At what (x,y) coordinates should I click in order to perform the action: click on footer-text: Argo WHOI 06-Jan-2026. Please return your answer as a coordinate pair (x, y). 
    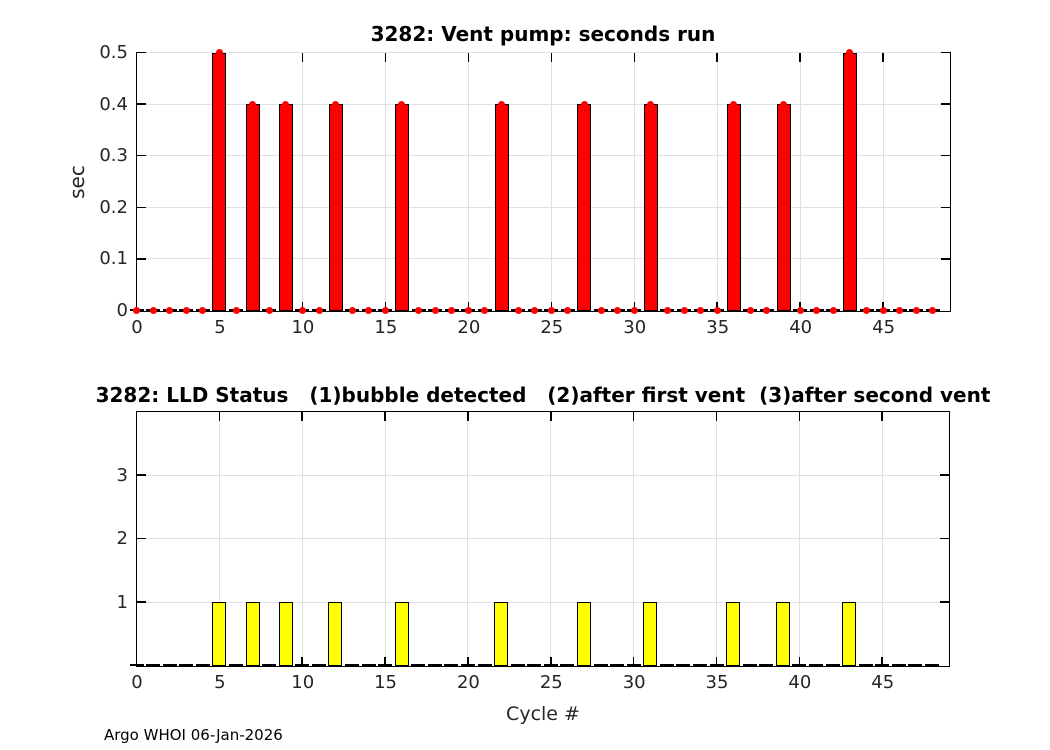
    Looking at the image, I should click on (193, 735).